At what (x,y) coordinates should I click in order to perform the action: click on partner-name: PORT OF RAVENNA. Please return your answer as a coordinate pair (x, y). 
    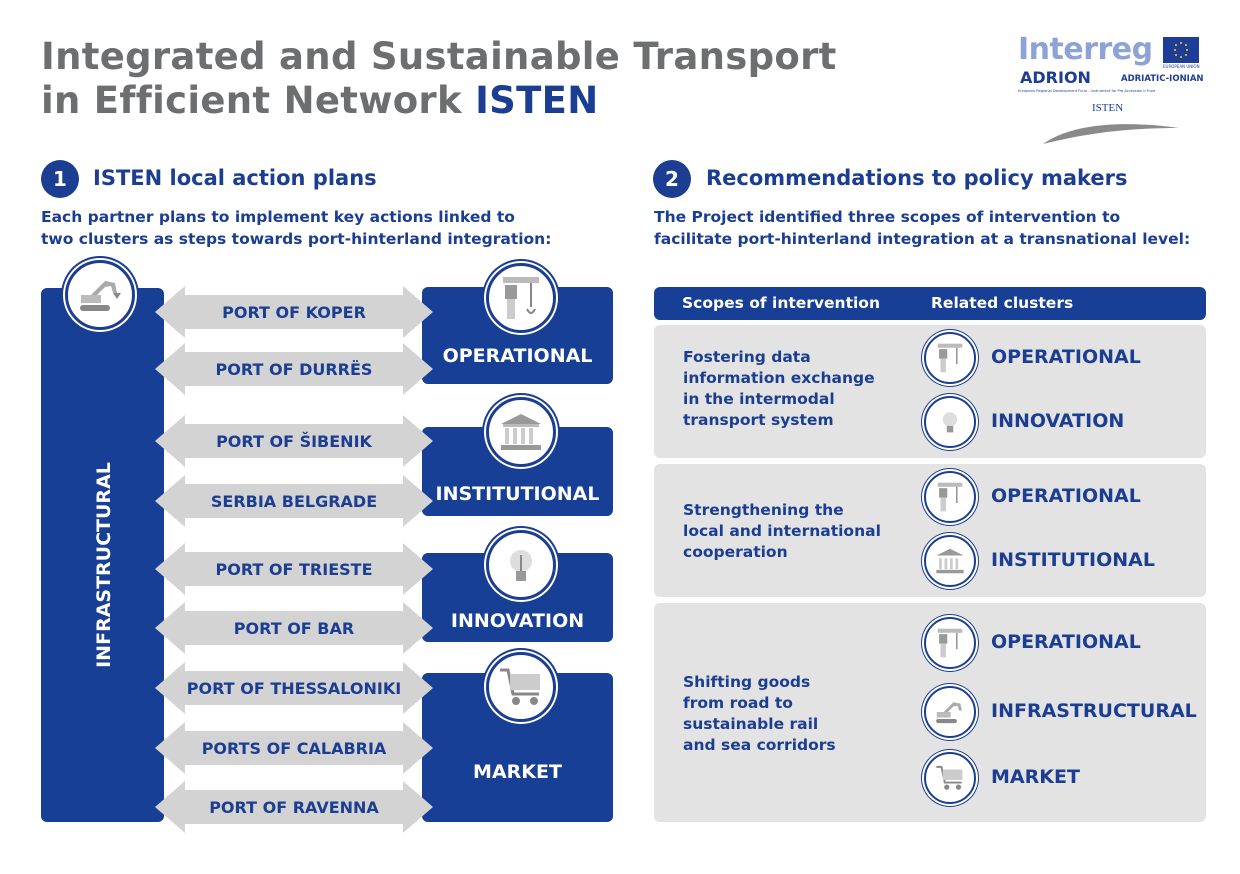
    Looking at the image, I should click on (294, 807).